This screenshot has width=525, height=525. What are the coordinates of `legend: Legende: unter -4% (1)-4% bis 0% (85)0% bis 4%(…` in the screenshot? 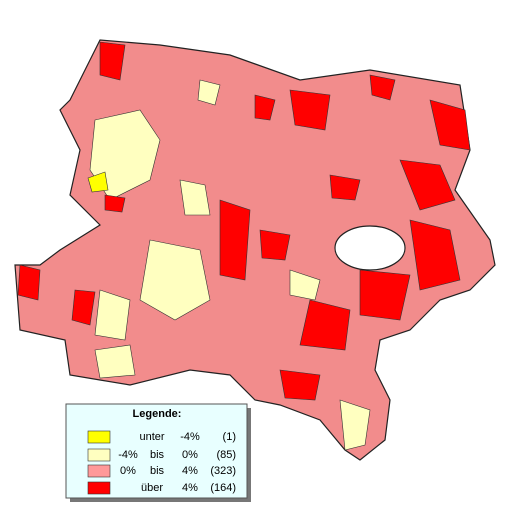 It's located at (158, 452).